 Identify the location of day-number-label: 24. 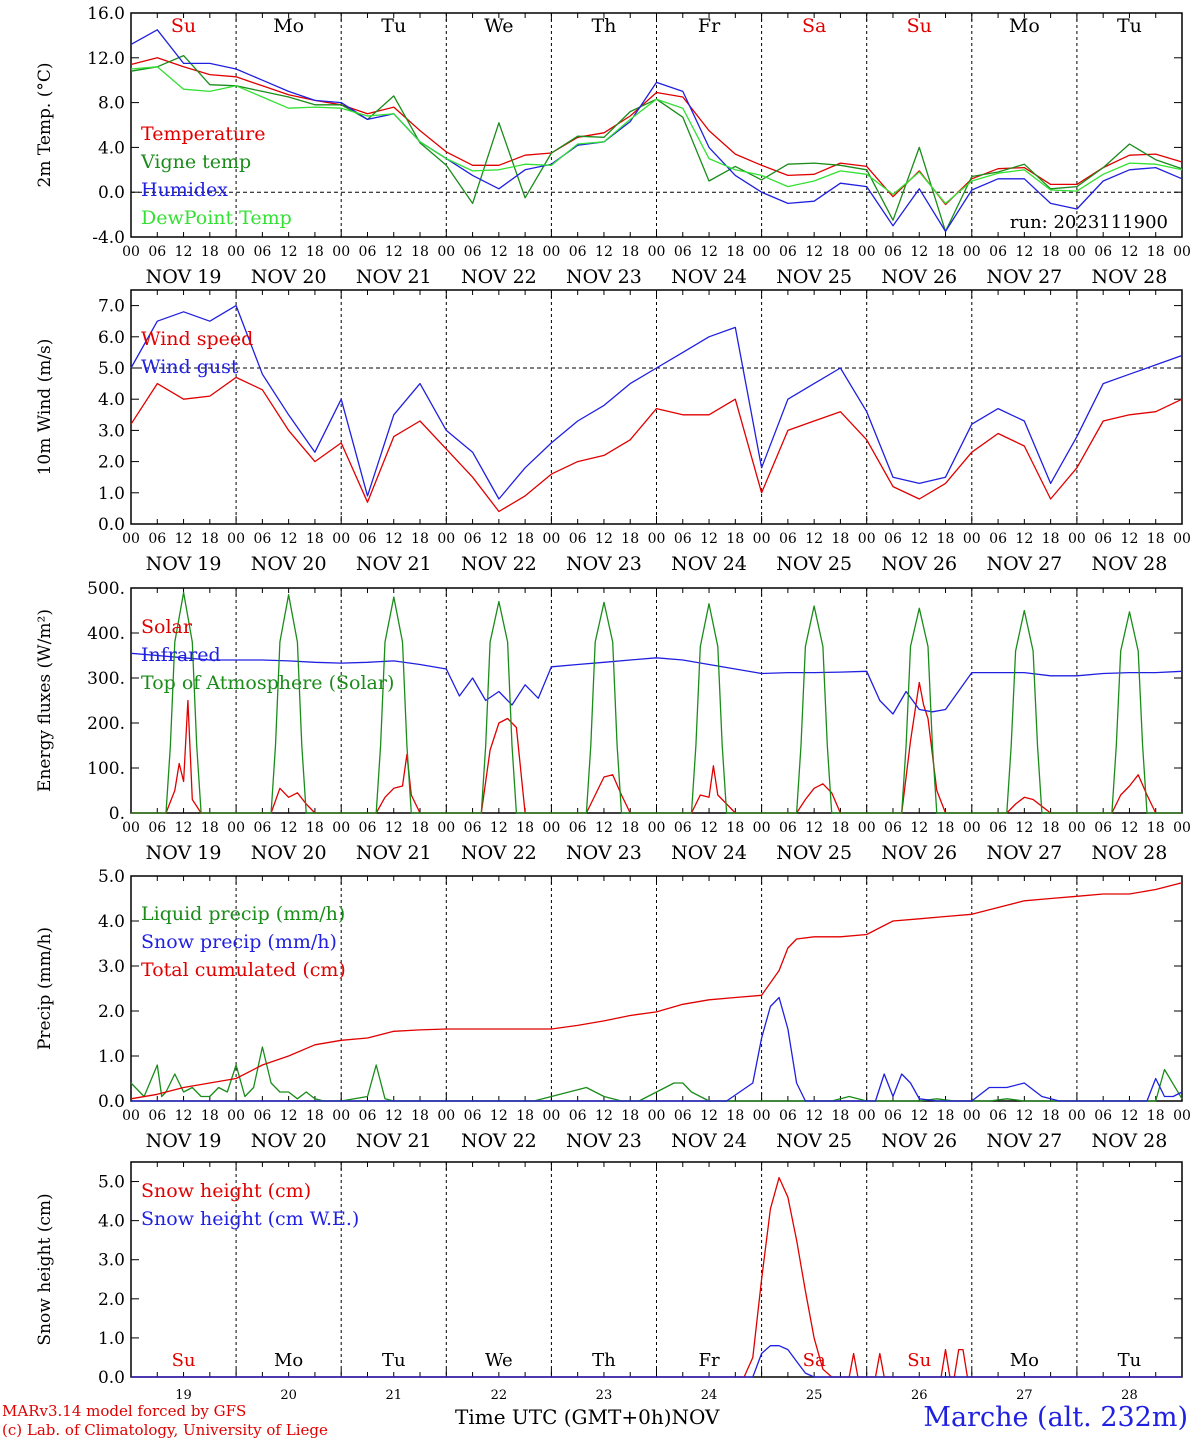
(709, 1395).